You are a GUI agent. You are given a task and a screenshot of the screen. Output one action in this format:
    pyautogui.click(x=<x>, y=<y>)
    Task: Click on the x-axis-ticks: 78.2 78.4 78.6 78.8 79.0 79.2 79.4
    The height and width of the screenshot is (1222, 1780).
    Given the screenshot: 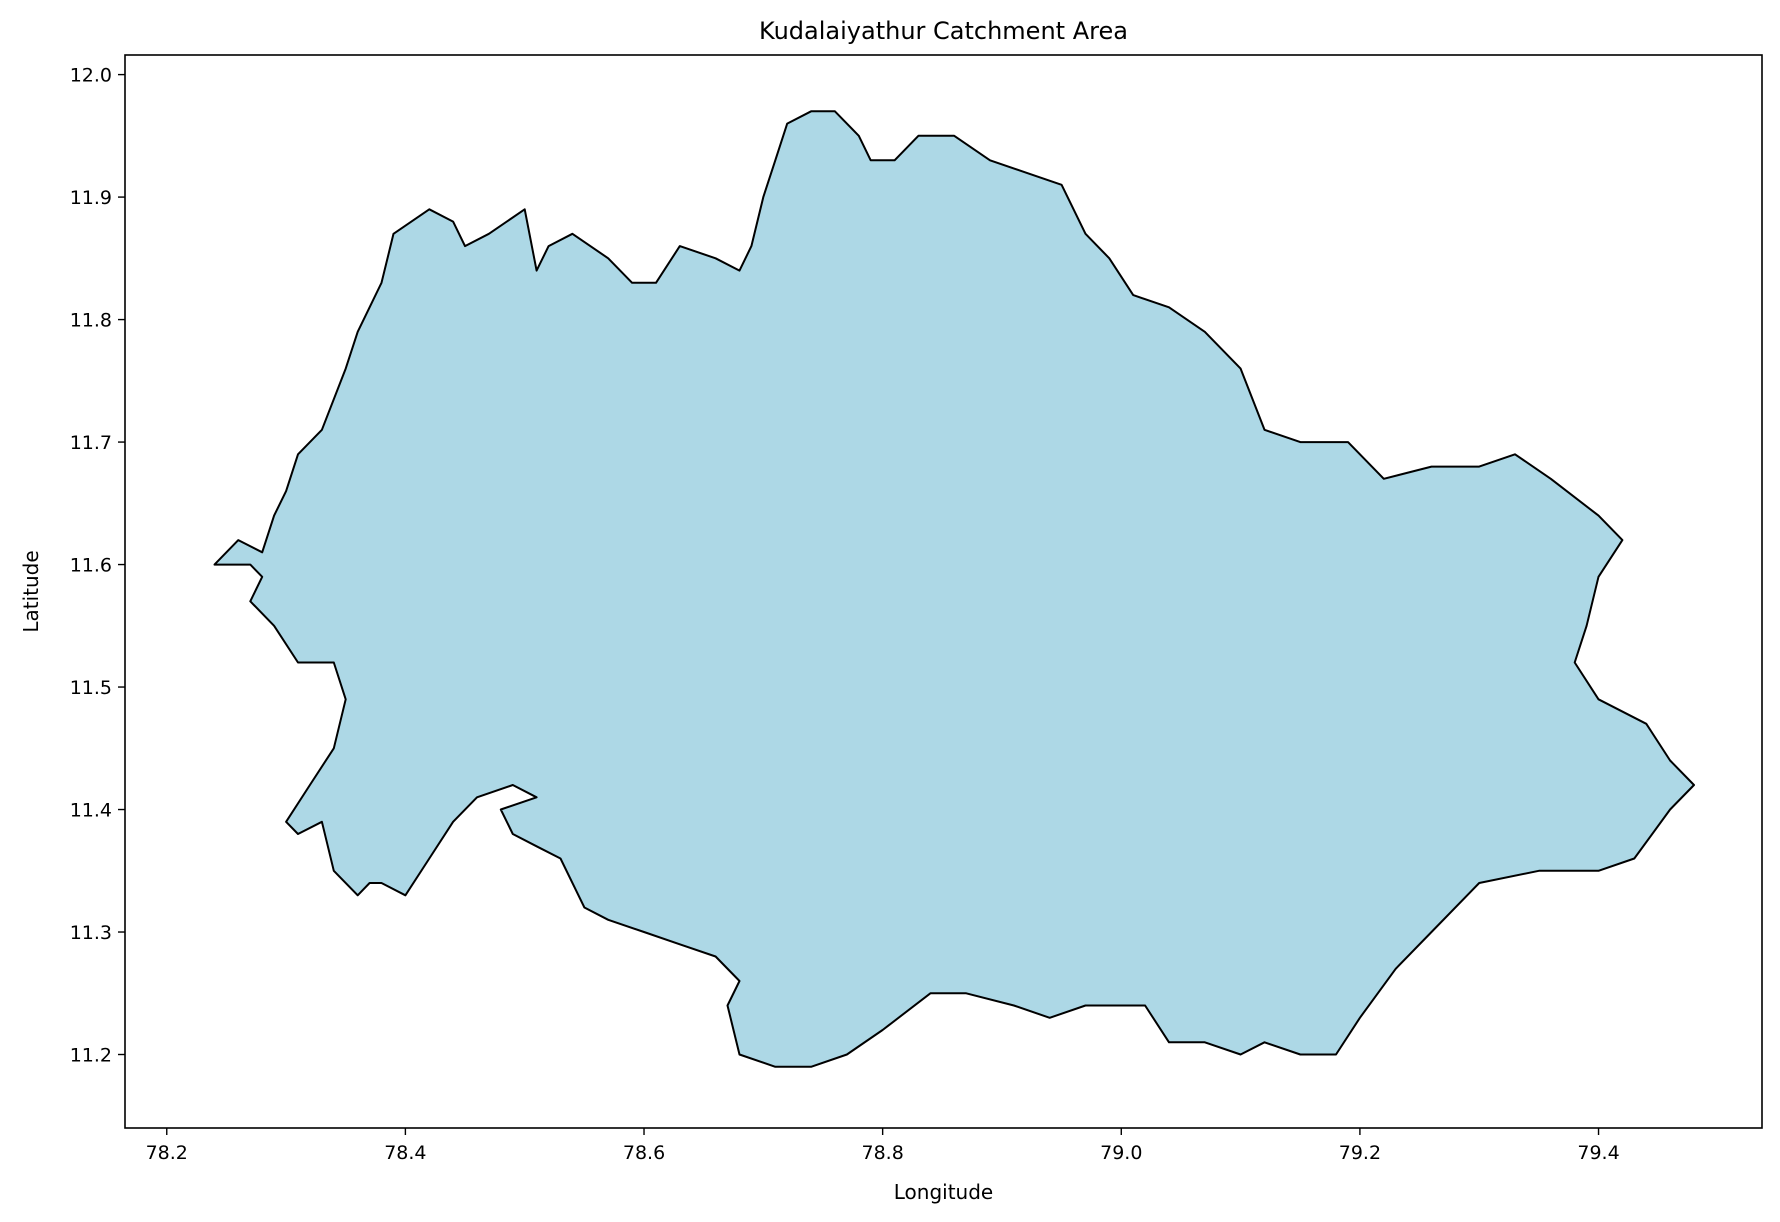 What is the action you would take?
    pyautogui.click(x=883, y=1146)
    